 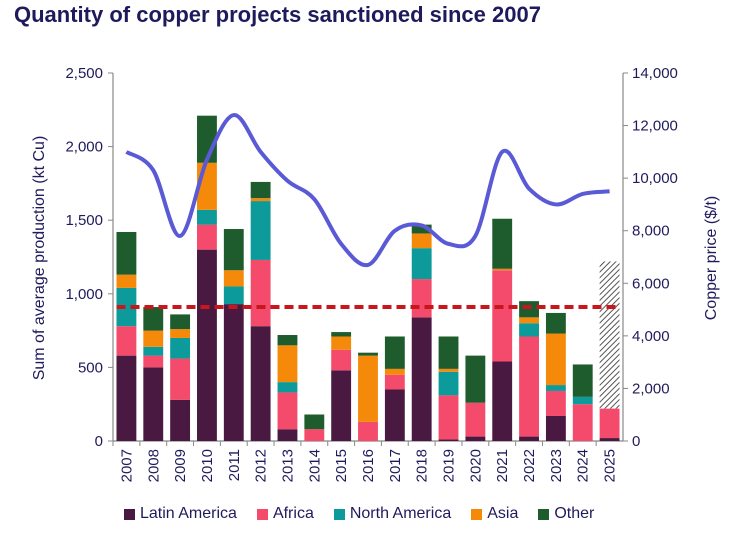 What do you see at coordinates (341, 360) in the screenshot?
I see `bar-africa-2015` at bounding box center [341, 360].